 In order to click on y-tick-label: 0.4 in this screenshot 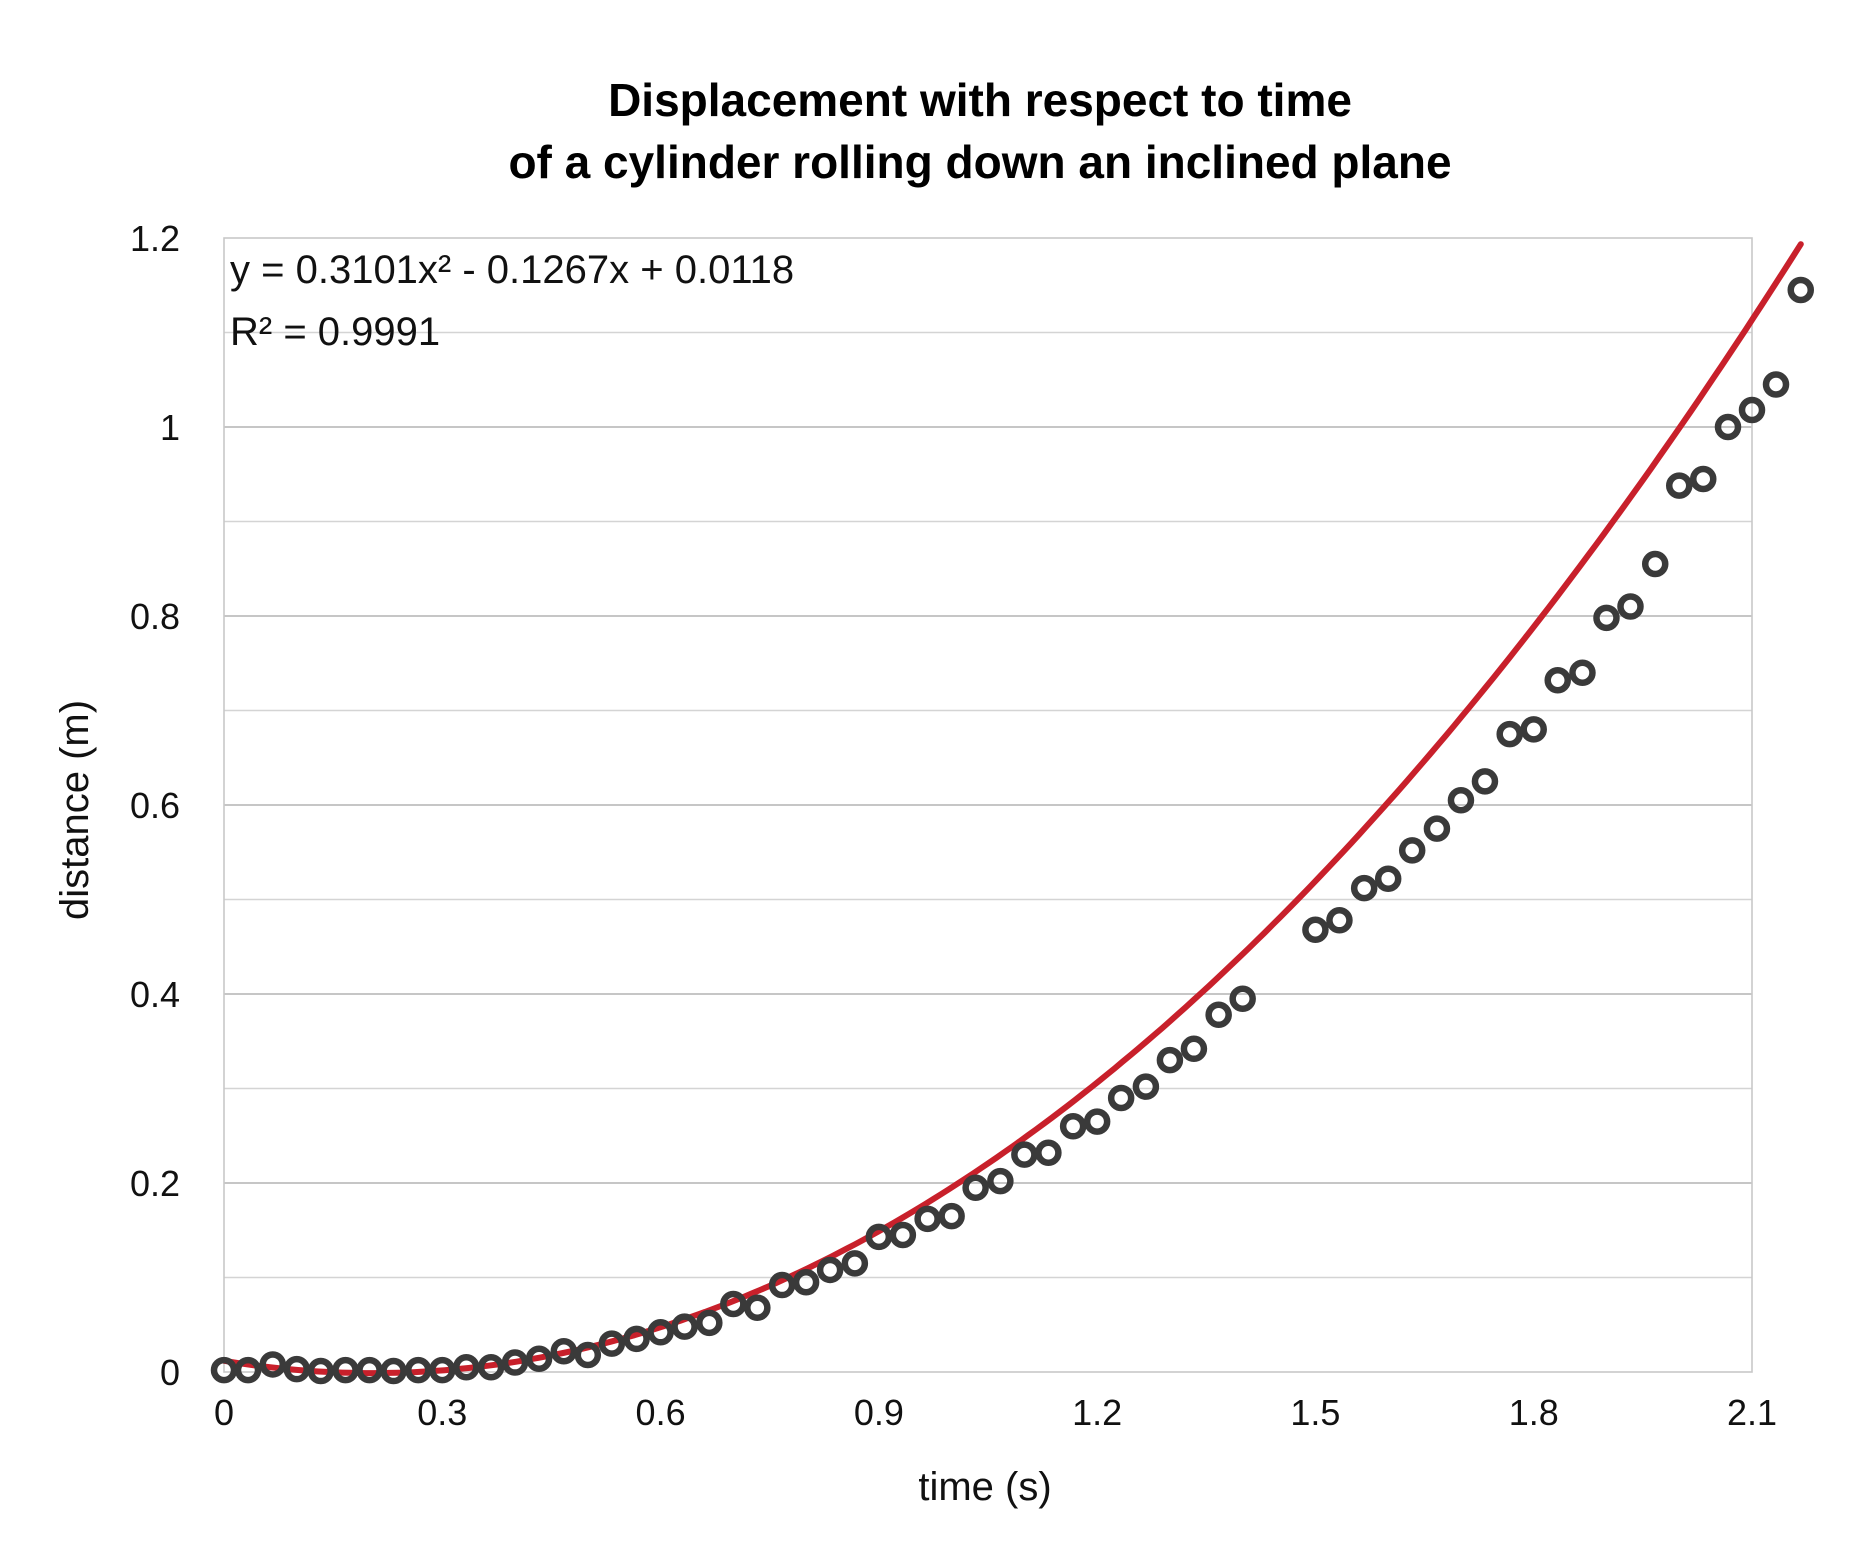, I will do `click(155, 994)`.